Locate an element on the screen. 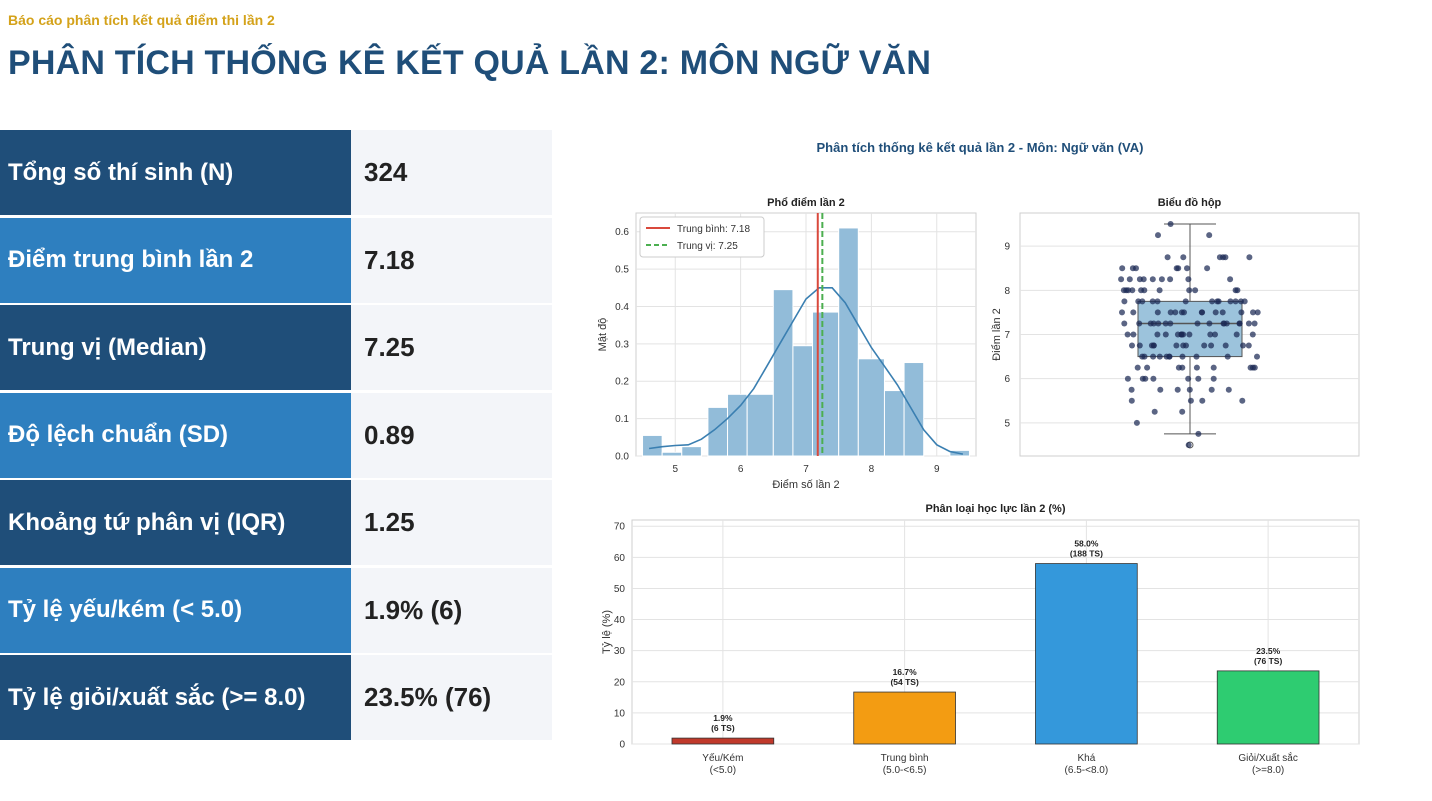 The image size is (1432, 801). histogram-title: Phổ điểm lần 2 is located at coordinates (806, 203).